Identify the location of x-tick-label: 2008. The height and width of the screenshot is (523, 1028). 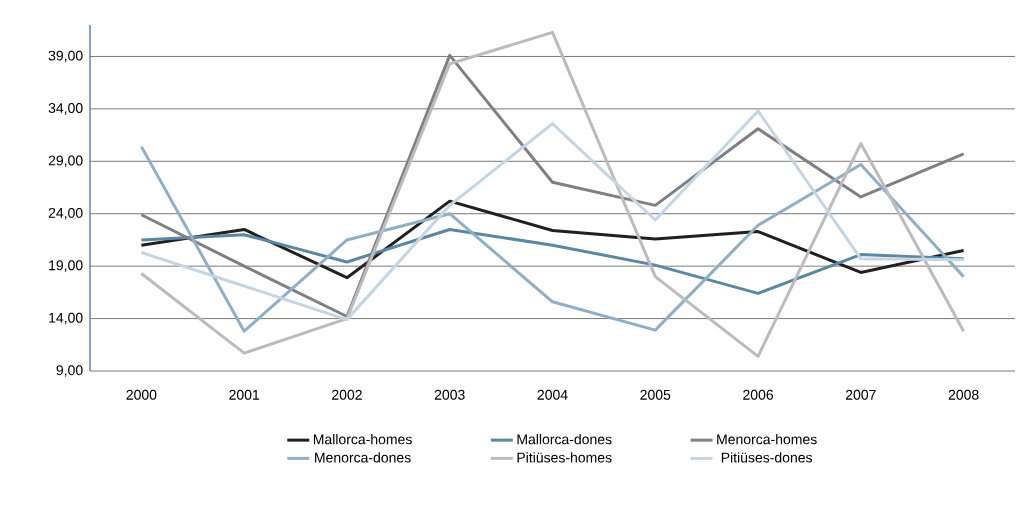
(963, 394).